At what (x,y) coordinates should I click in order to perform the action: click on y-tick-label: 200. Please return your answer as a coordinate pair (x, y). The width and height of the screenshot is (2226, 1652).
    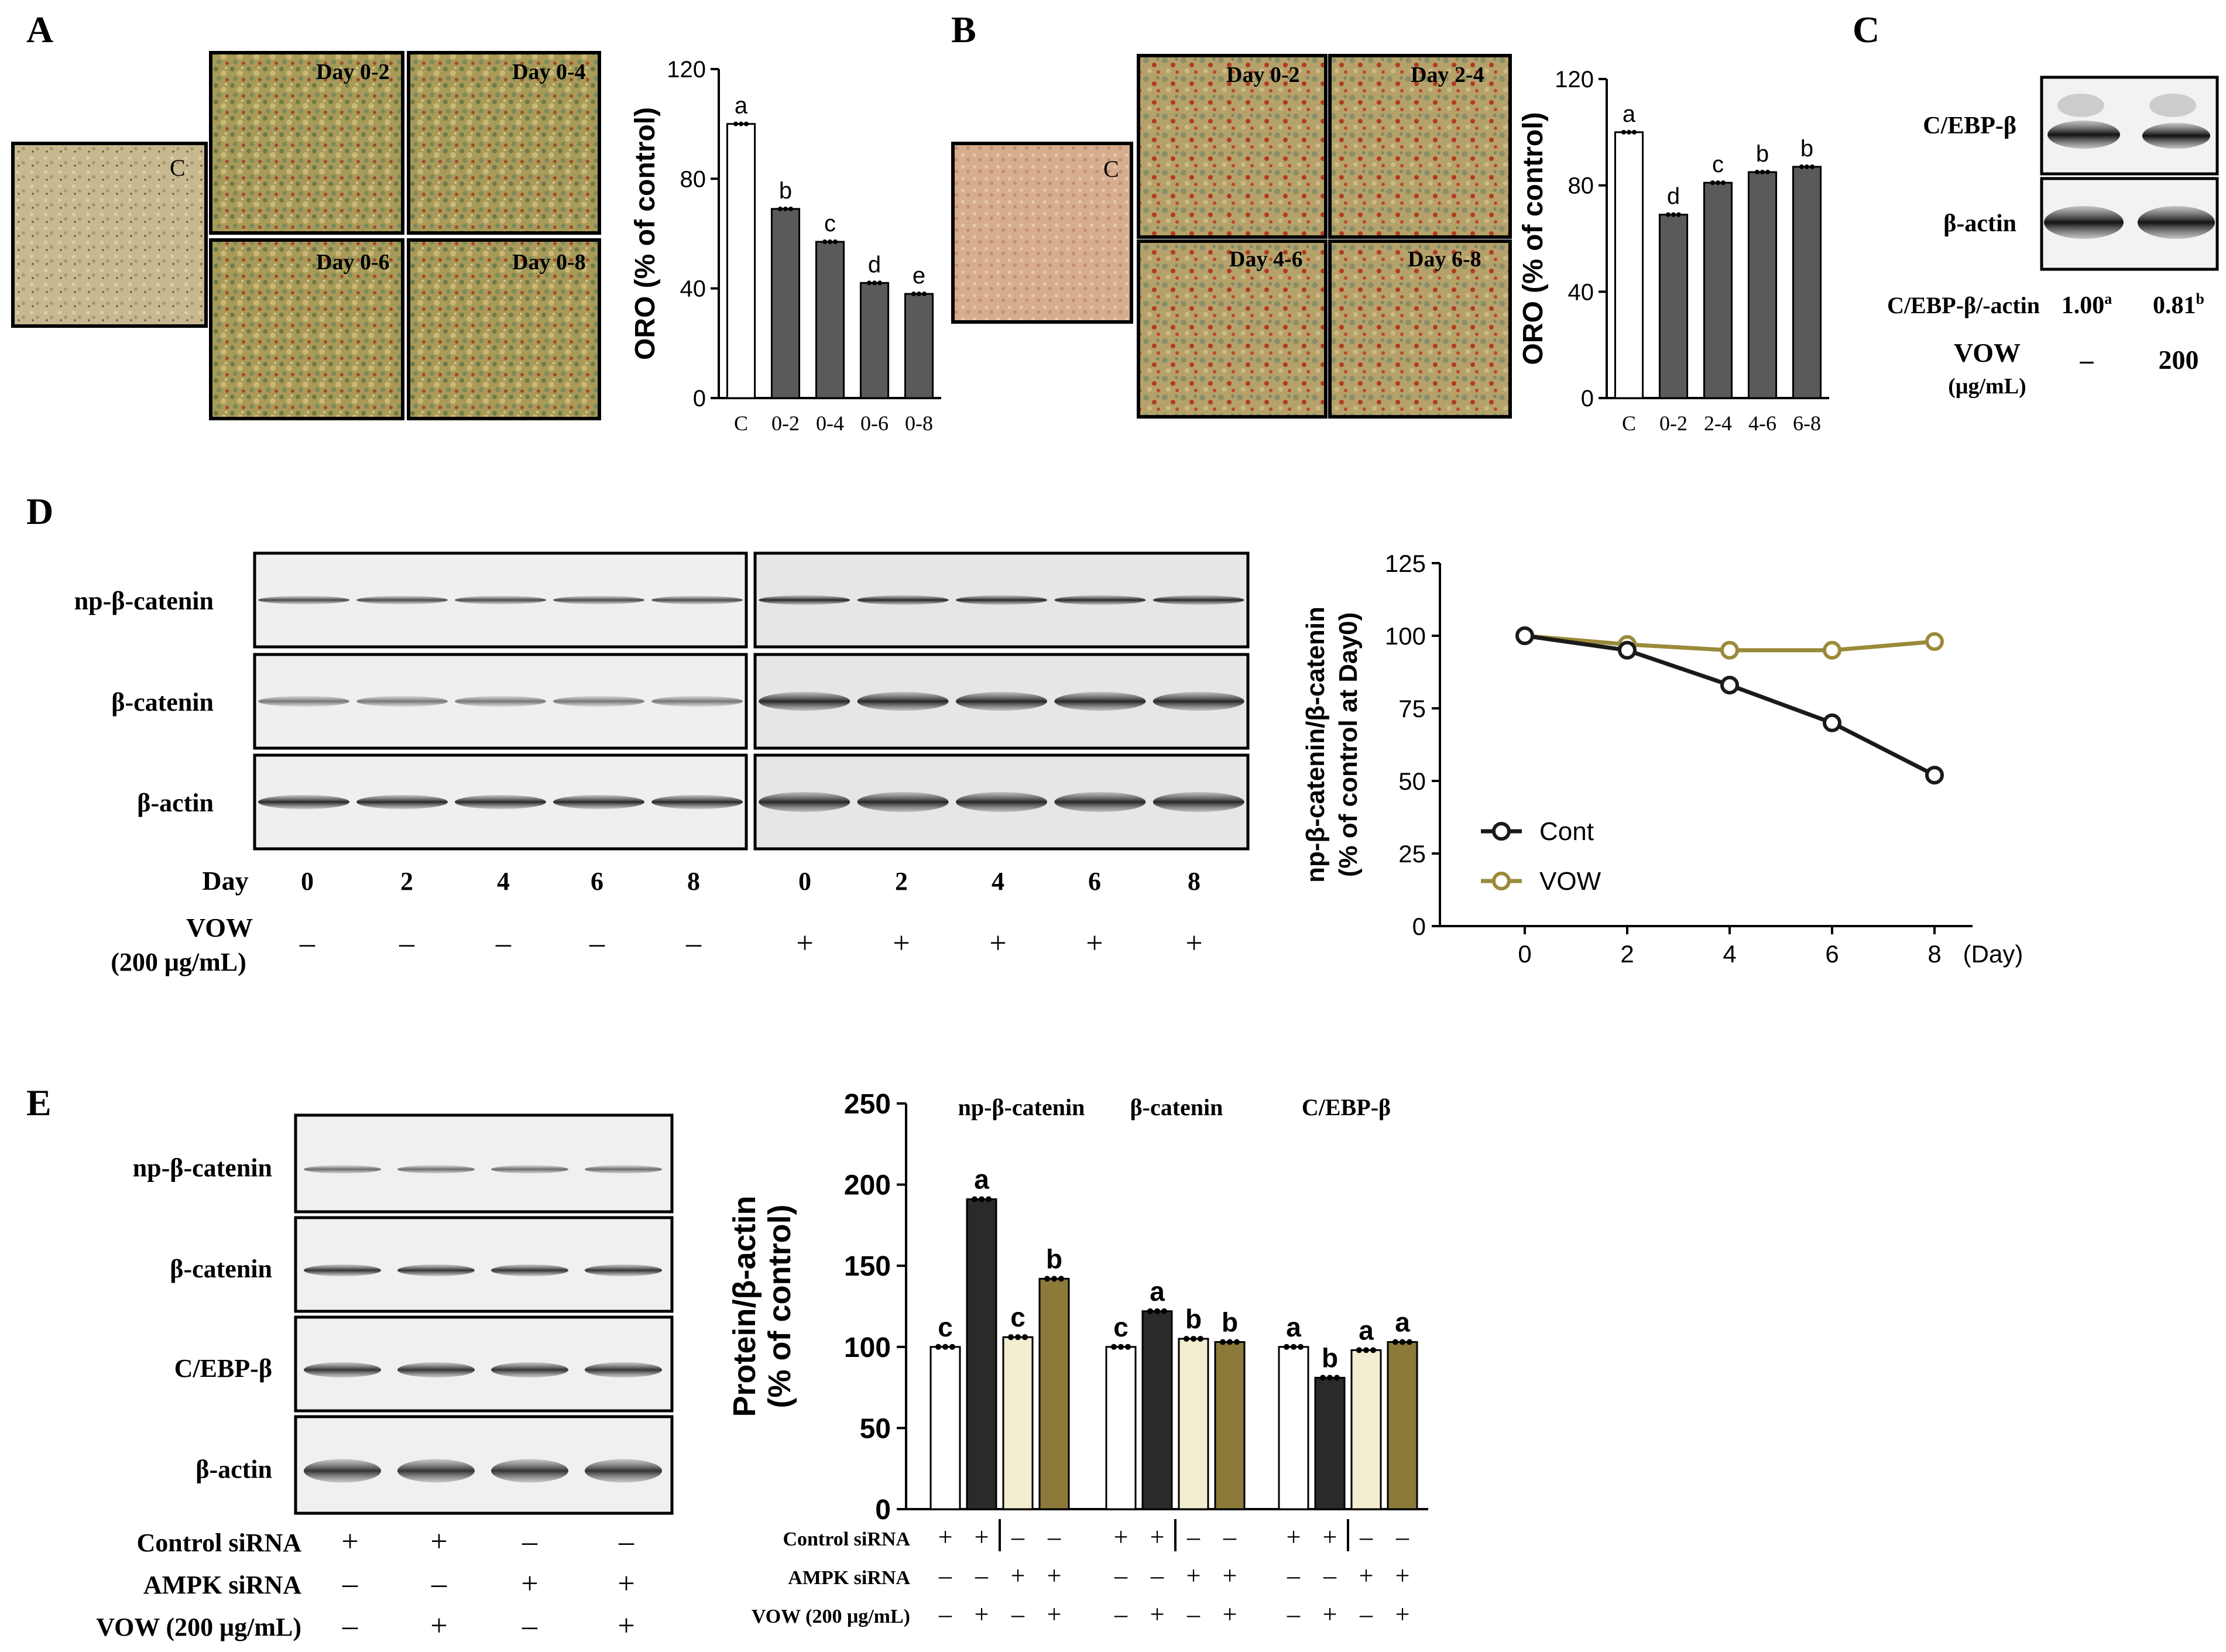
    Looking at the image, I should click on (867, 1185).